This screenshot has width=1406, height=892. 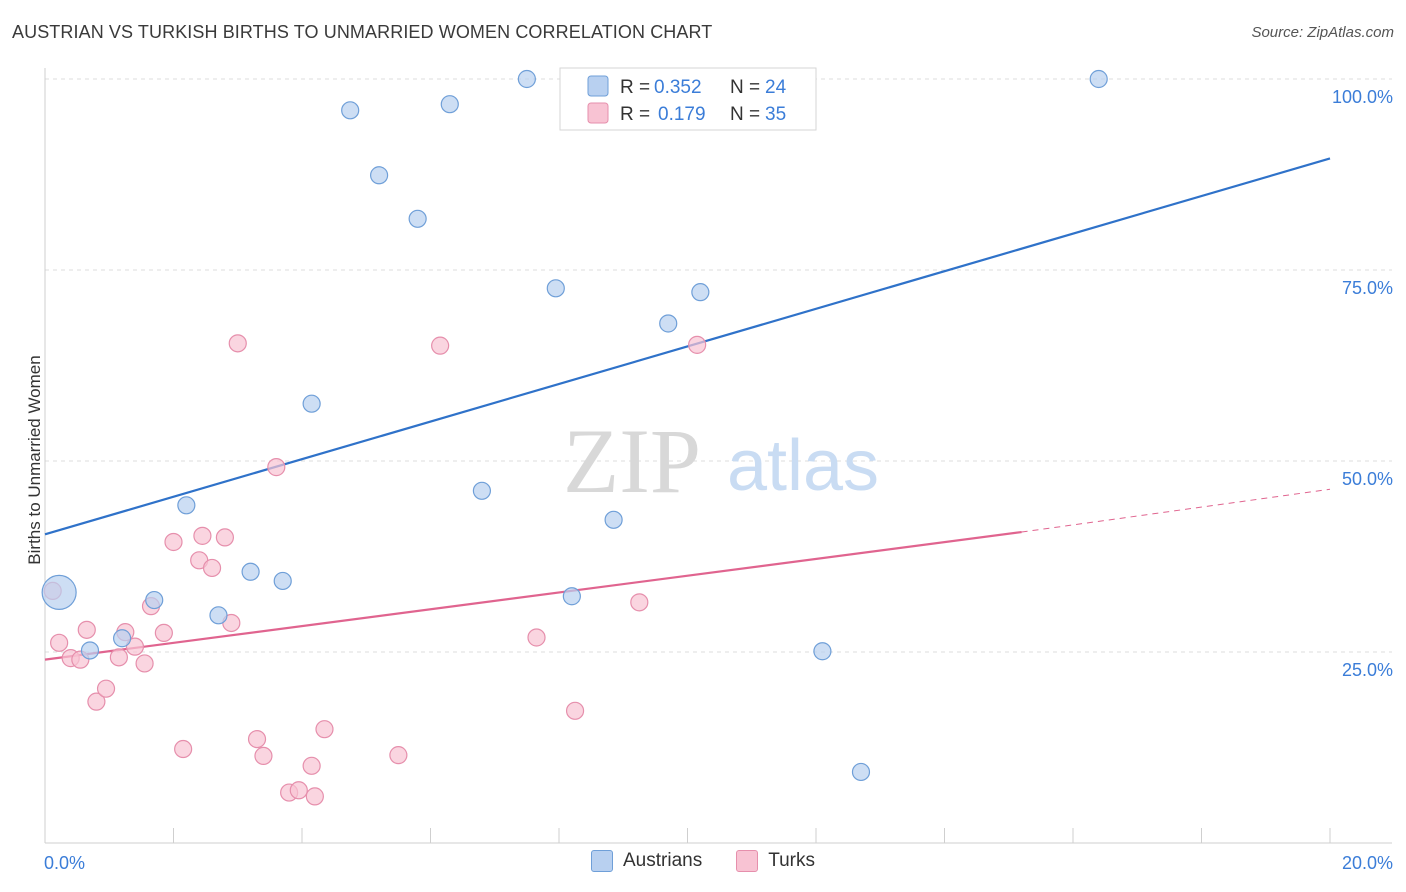 What do you see at coordinates (1322, 32) in the screenshot?
I see `source-label: Source: ZipAtlas.com` at bounding box center [1322, 32].